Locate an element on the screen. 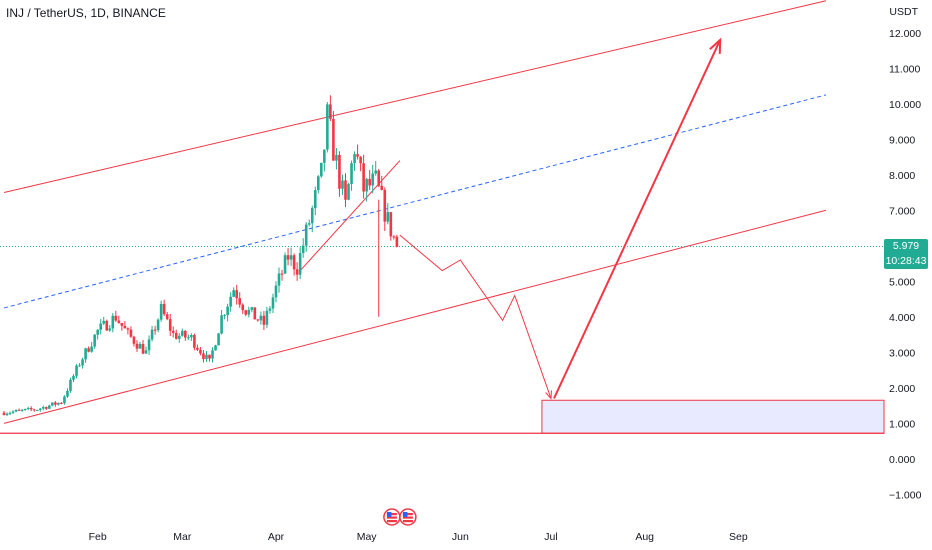  y-tick-label: 1.000 is located at coordinates (902, 424).